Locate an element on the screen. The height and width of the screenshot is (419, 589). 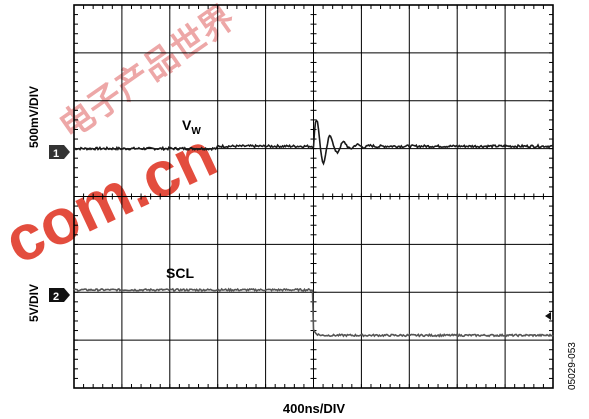
x-axis-label: 400ns/DIV is located at coordinates (314, 408).